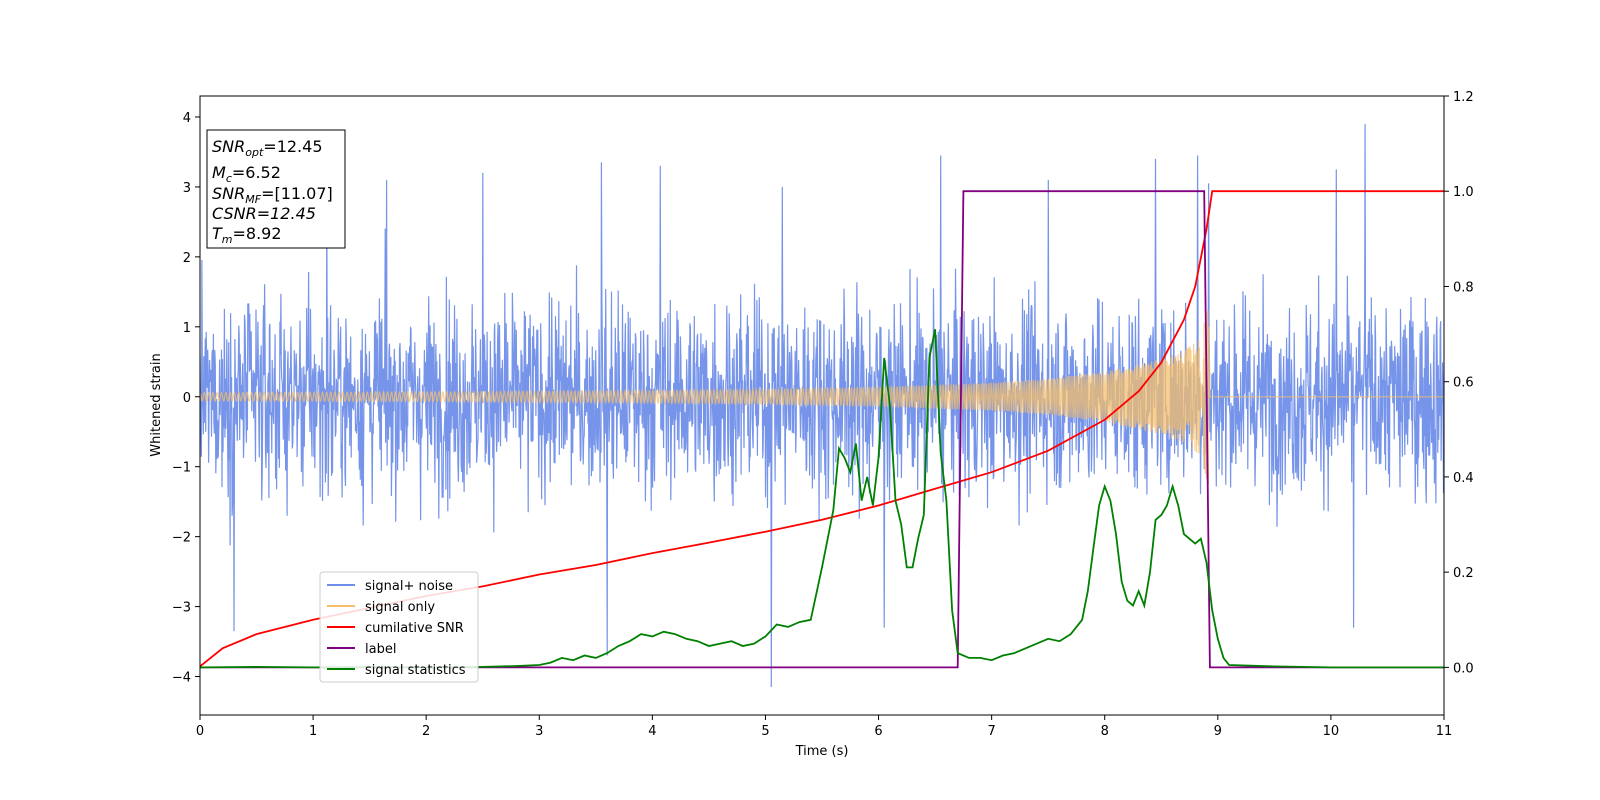  Describe the element at coordinates (187, 188) in the screenshot. I see `y-tick-label: 3` at that location.